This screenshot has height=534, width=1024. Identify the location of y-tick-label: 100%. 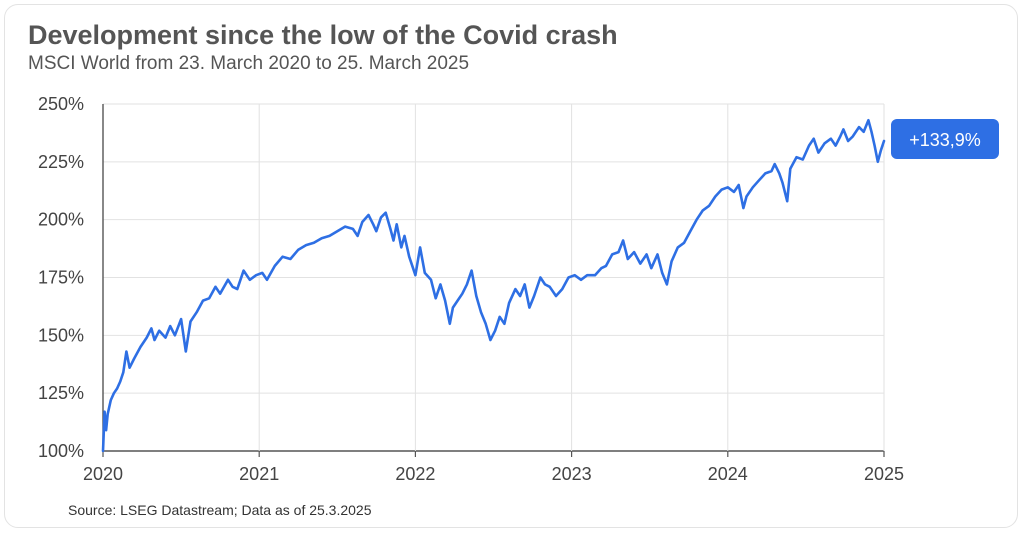
(61, 451).